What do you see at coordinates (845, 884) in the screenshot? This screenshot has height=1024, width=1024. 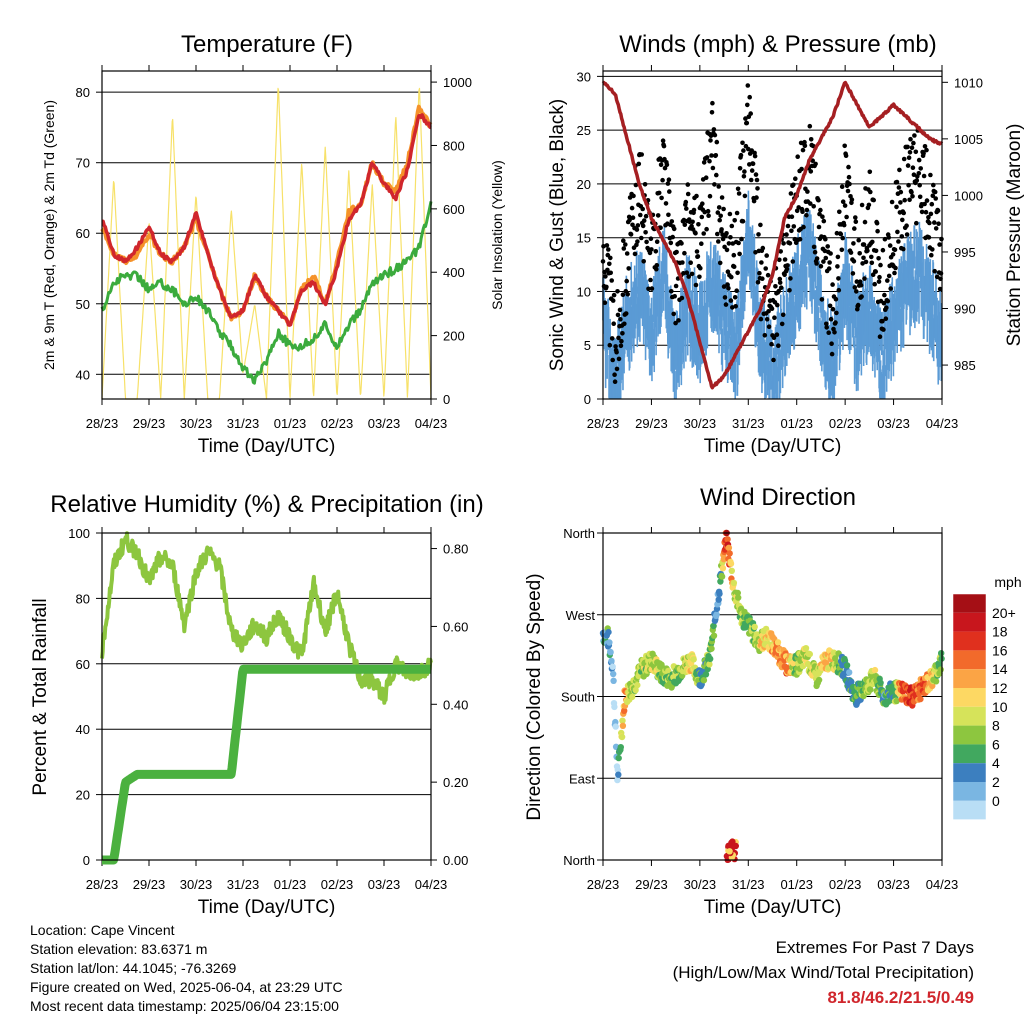 I see `direction-xtick-label: 02/23` at bounding box center [845, 884].